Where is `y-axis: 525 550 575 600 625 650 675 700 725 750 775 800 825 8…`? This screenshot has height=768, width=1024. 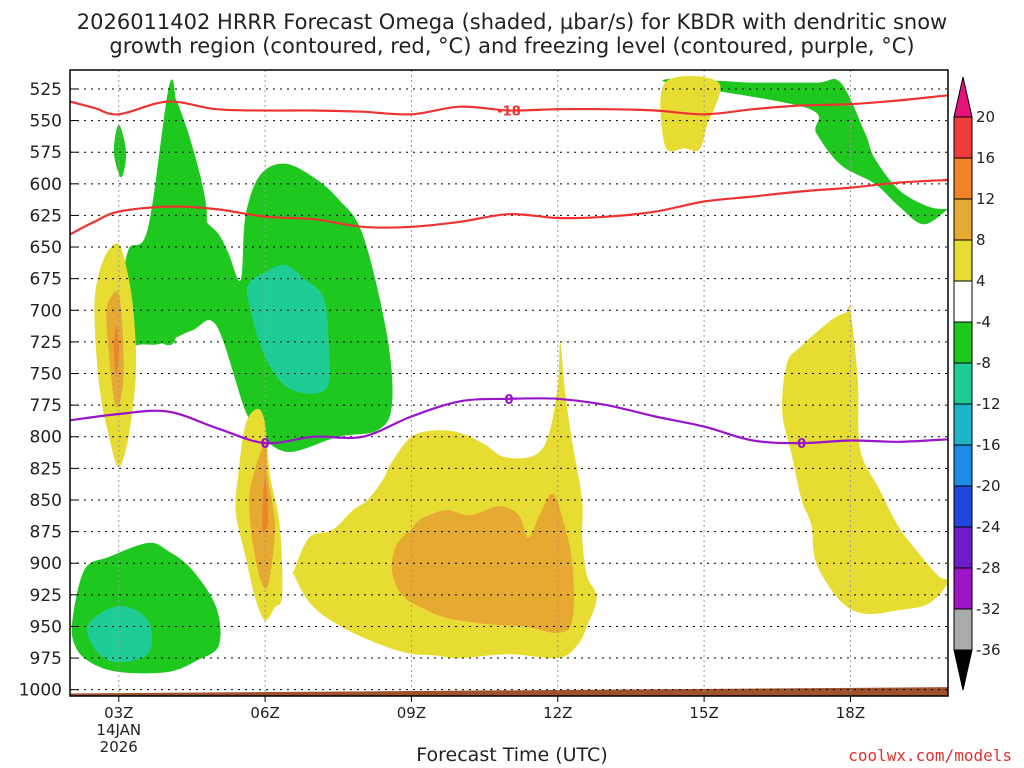 y-axis: 525 550 575 600 625 650 675 700 725 750 775 800 825 8… is located at coordinates (48, 390).